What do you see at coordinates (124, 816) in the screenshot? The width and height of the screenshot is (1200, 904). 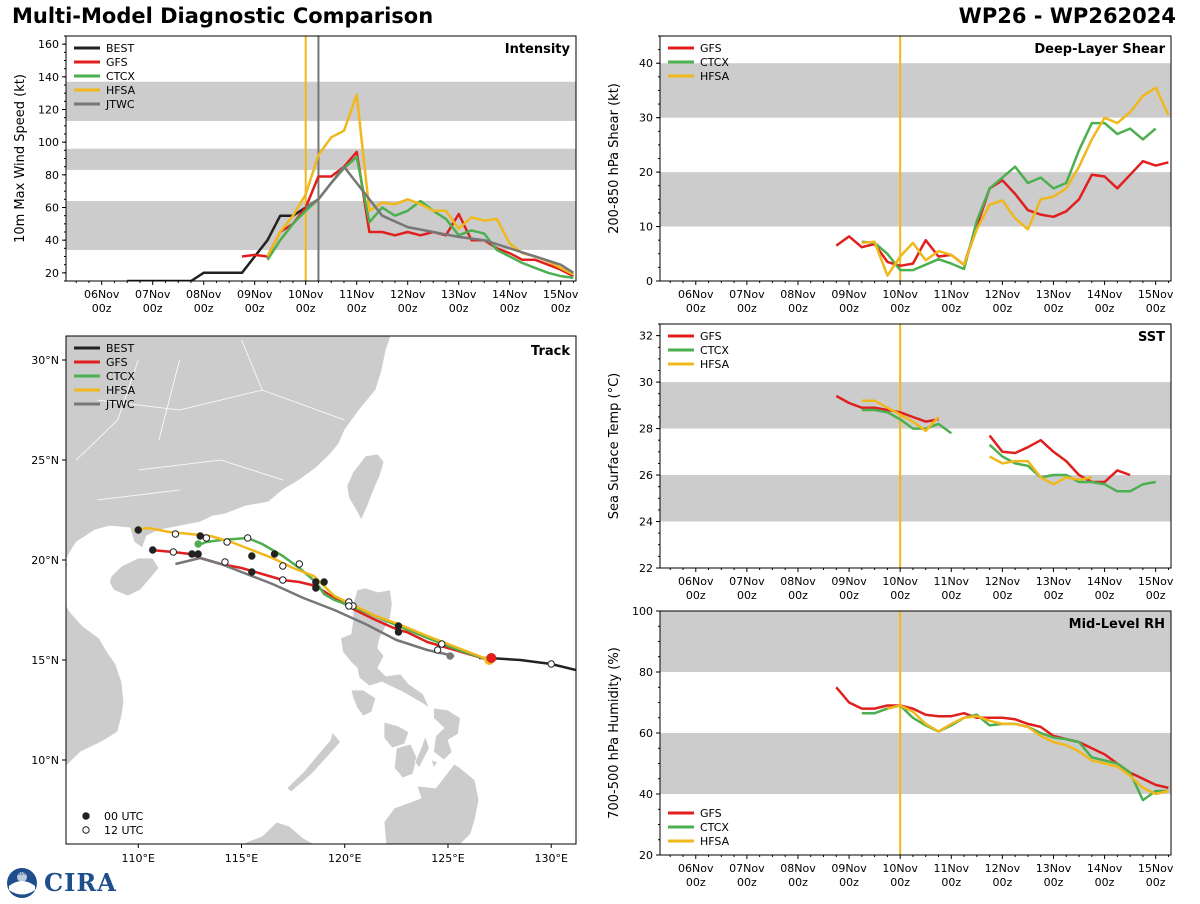 I see `marker-legend-label: 00 UTC` at bounding box center [124, 816].